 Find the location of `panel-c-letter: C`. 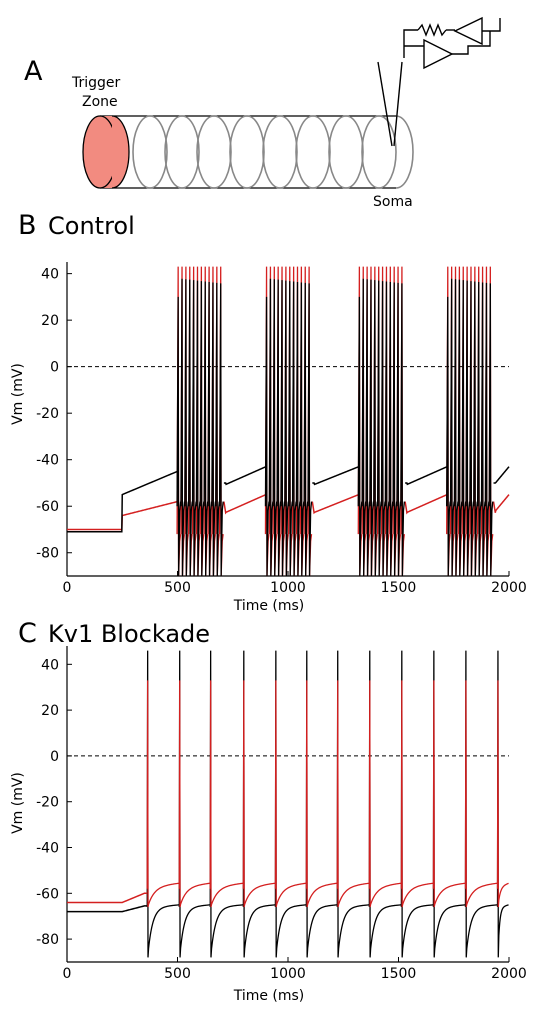

panel-c-letter: C is located at coordinates (27, 633).